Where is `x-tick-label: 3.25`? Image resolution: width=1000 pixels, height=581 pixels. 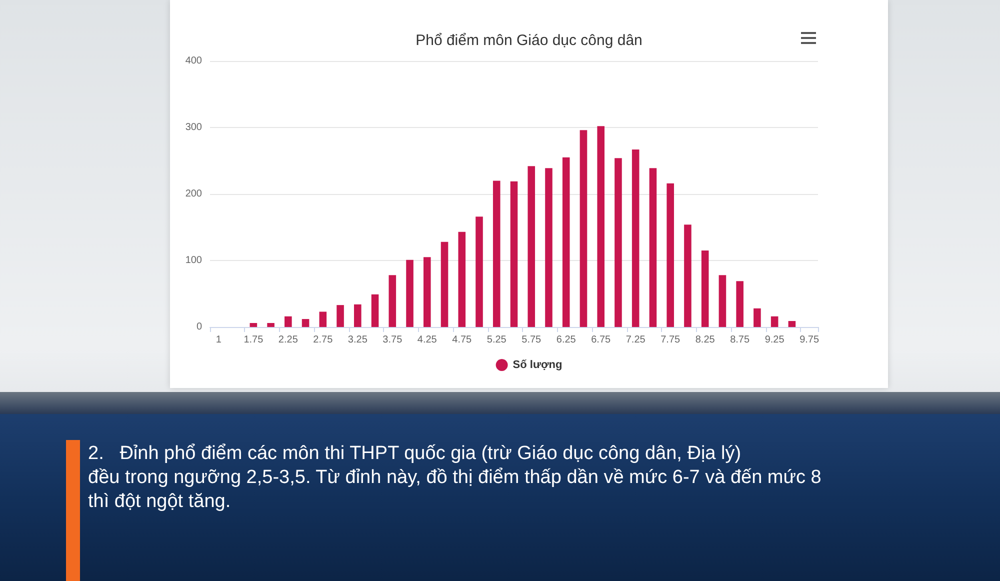 x-tick-label: 3.25 is located at coordinates (358, 340).